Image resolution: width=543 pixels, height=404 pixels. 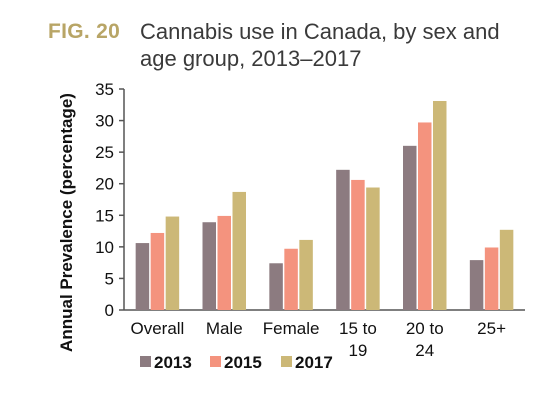 I want to click on legend-label-2013: 2013, so click(x=173, y=362).